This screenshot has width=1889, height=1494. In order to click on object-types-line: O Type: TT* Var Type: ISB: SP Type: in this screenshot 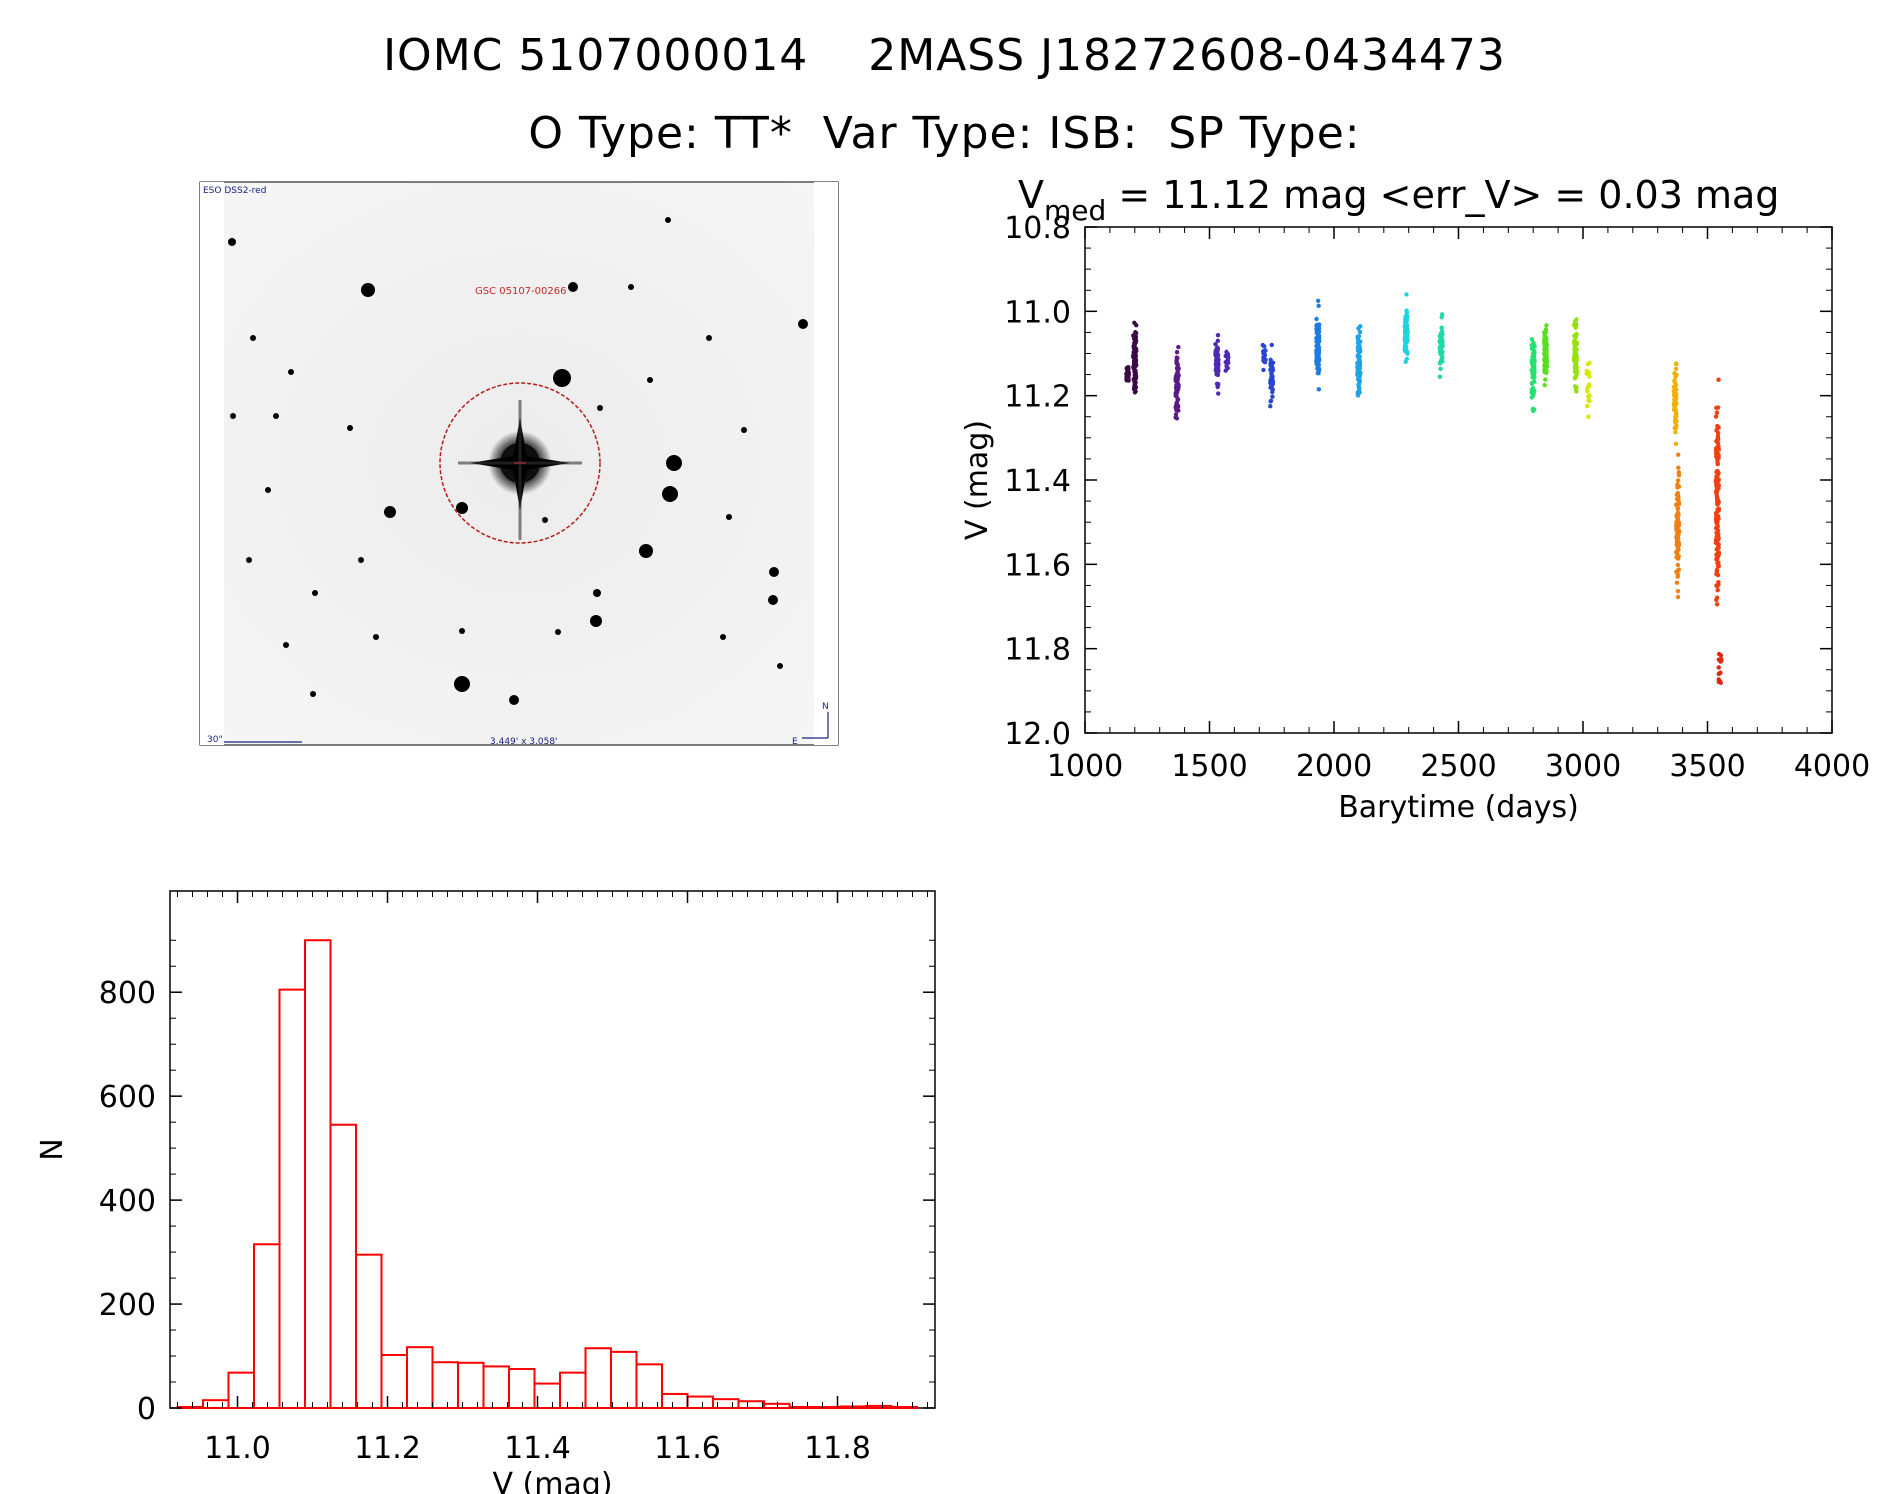, I will do `click(944, 133)`.